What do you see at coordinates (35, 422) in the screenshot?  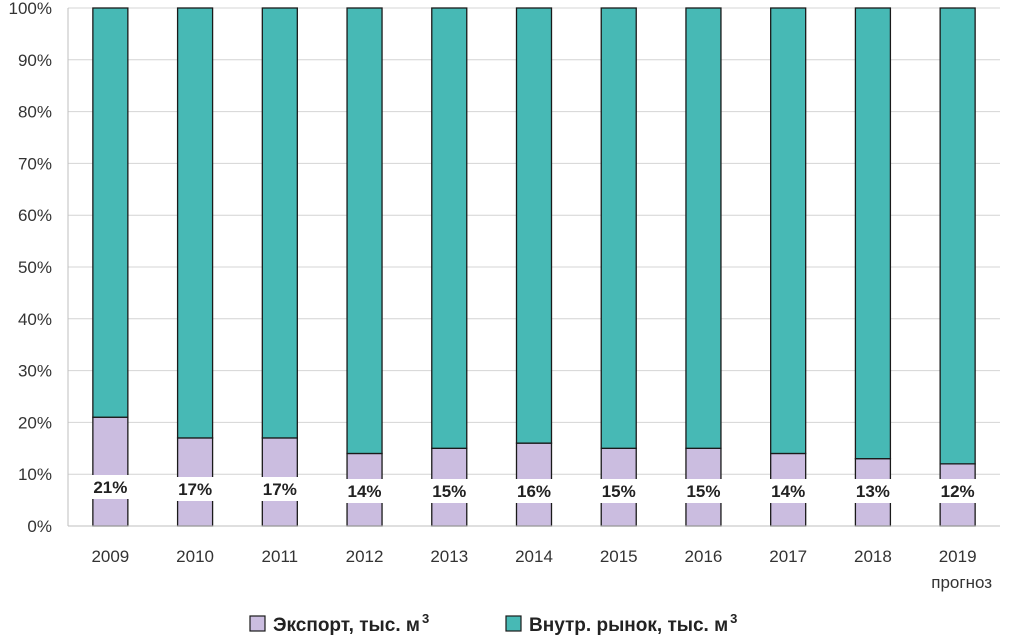 I see `y-tick-label: 20%` at bounding box center [35, 422].